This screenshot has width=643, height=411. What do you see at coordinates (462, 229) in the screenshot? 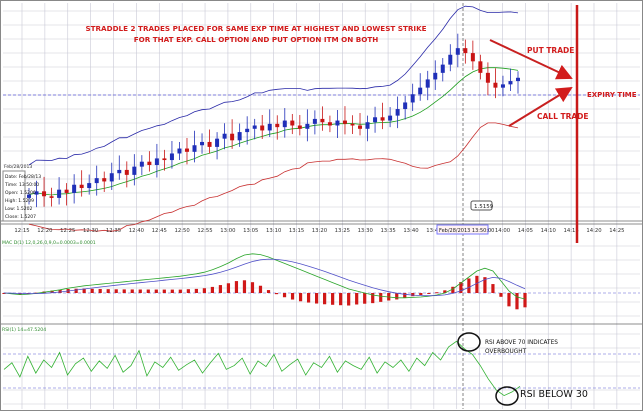
I see `cursor-time-box` at bounding box center [462, 229].